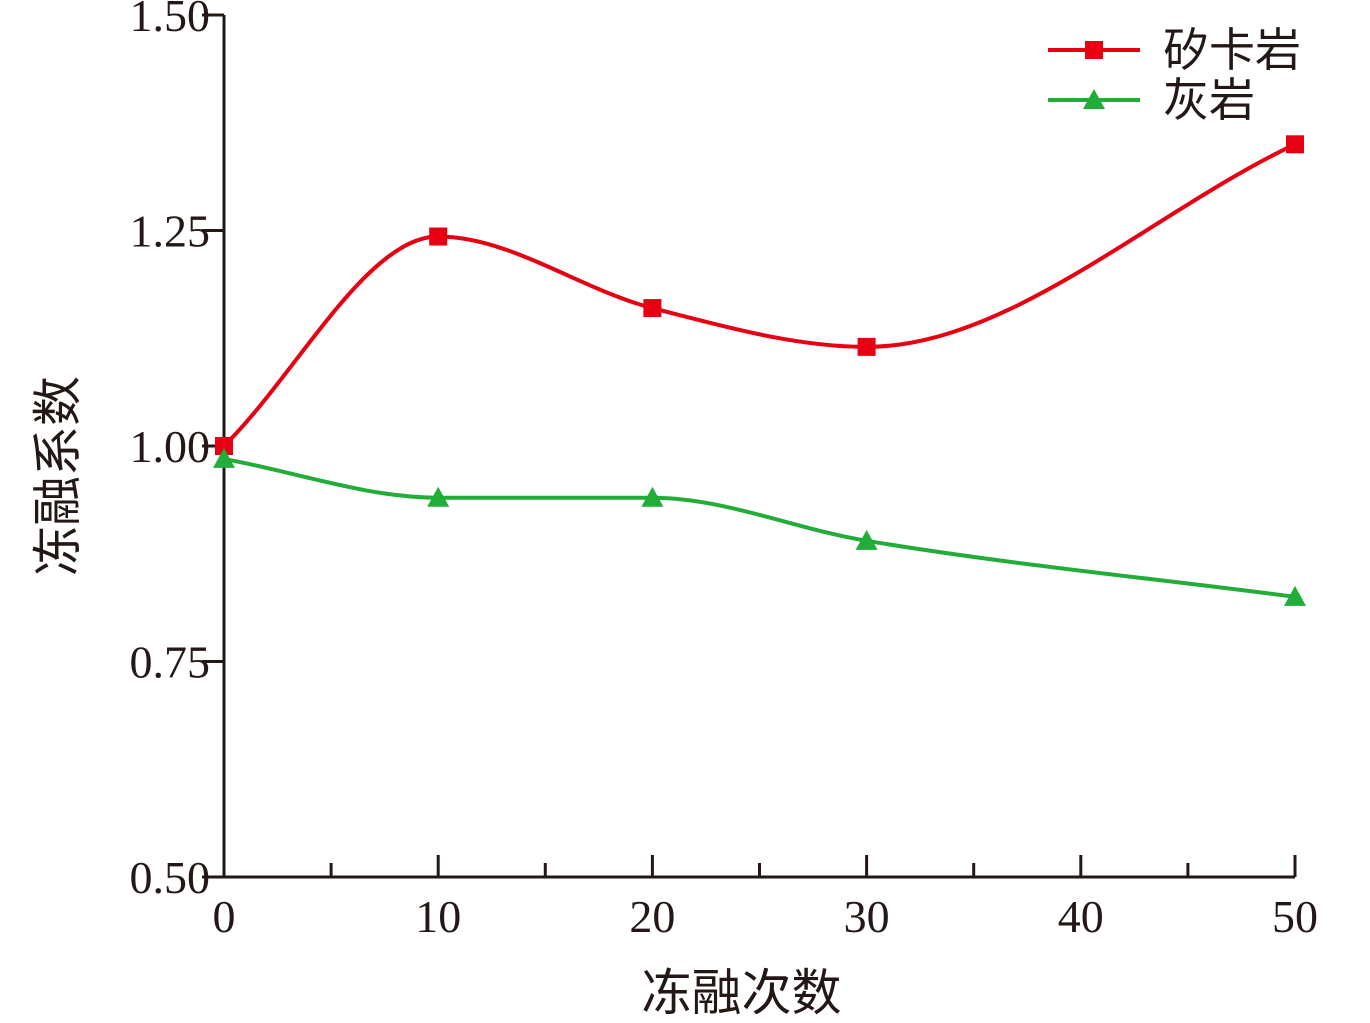  I want to click on x-tick-label: 0, so click(224, 916).